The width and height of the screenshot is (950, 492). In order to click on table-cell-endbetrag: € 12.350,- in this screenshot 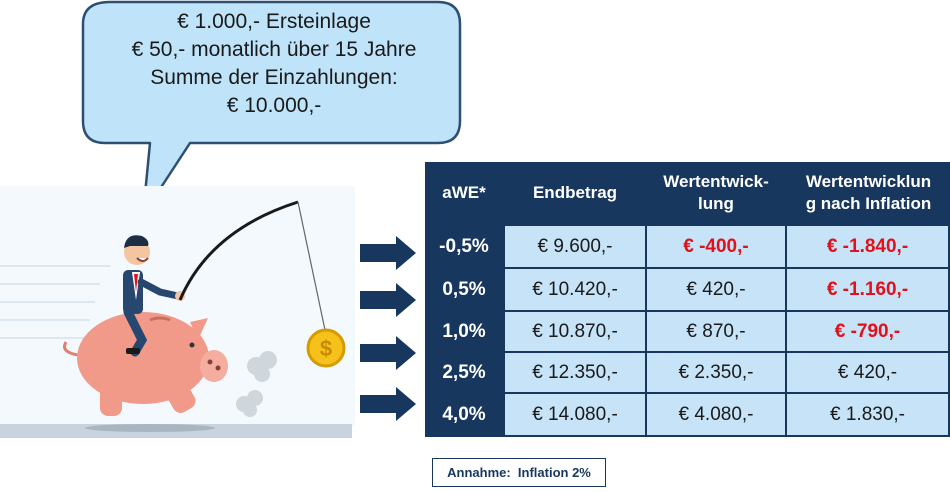, I will do `click(575, 372)`.